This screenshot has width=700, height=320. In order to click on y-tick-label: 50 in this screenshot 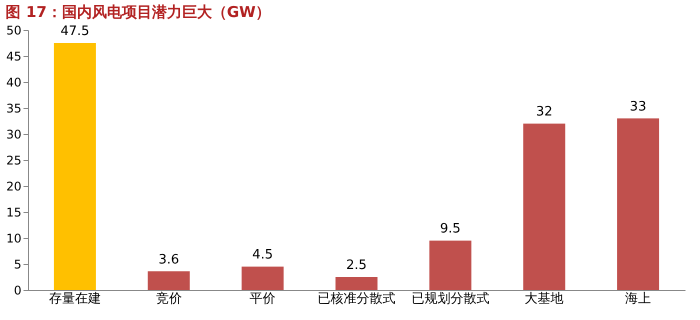, I will do `click(14, 31)`.